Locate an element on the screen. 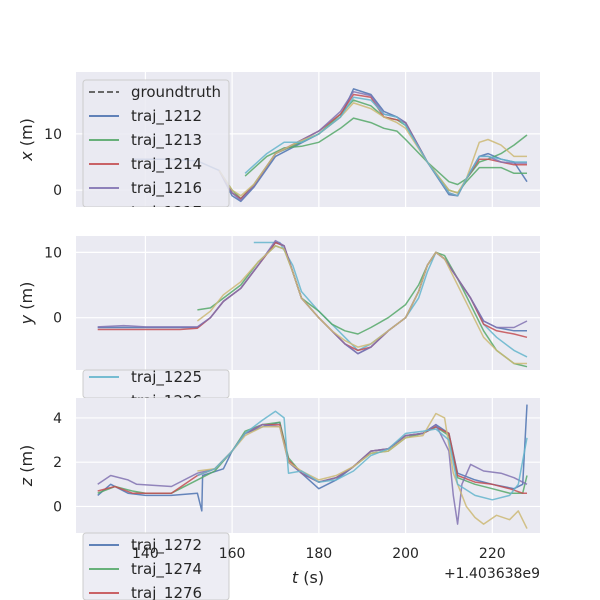 This screenshot has width=600, height=600. legend-label: groundtruth is located at coordinates (176, 92).